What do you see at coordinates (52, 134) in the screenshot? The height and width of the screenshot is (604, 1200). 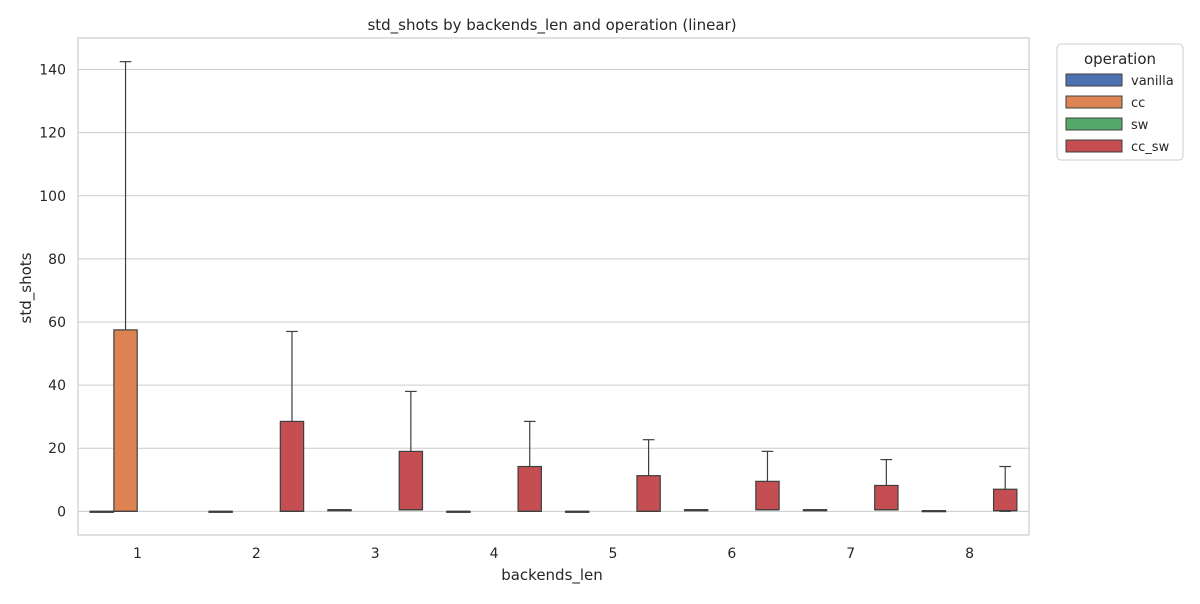 I see `y-tick-label: 120` at bounding box center [52, 134].